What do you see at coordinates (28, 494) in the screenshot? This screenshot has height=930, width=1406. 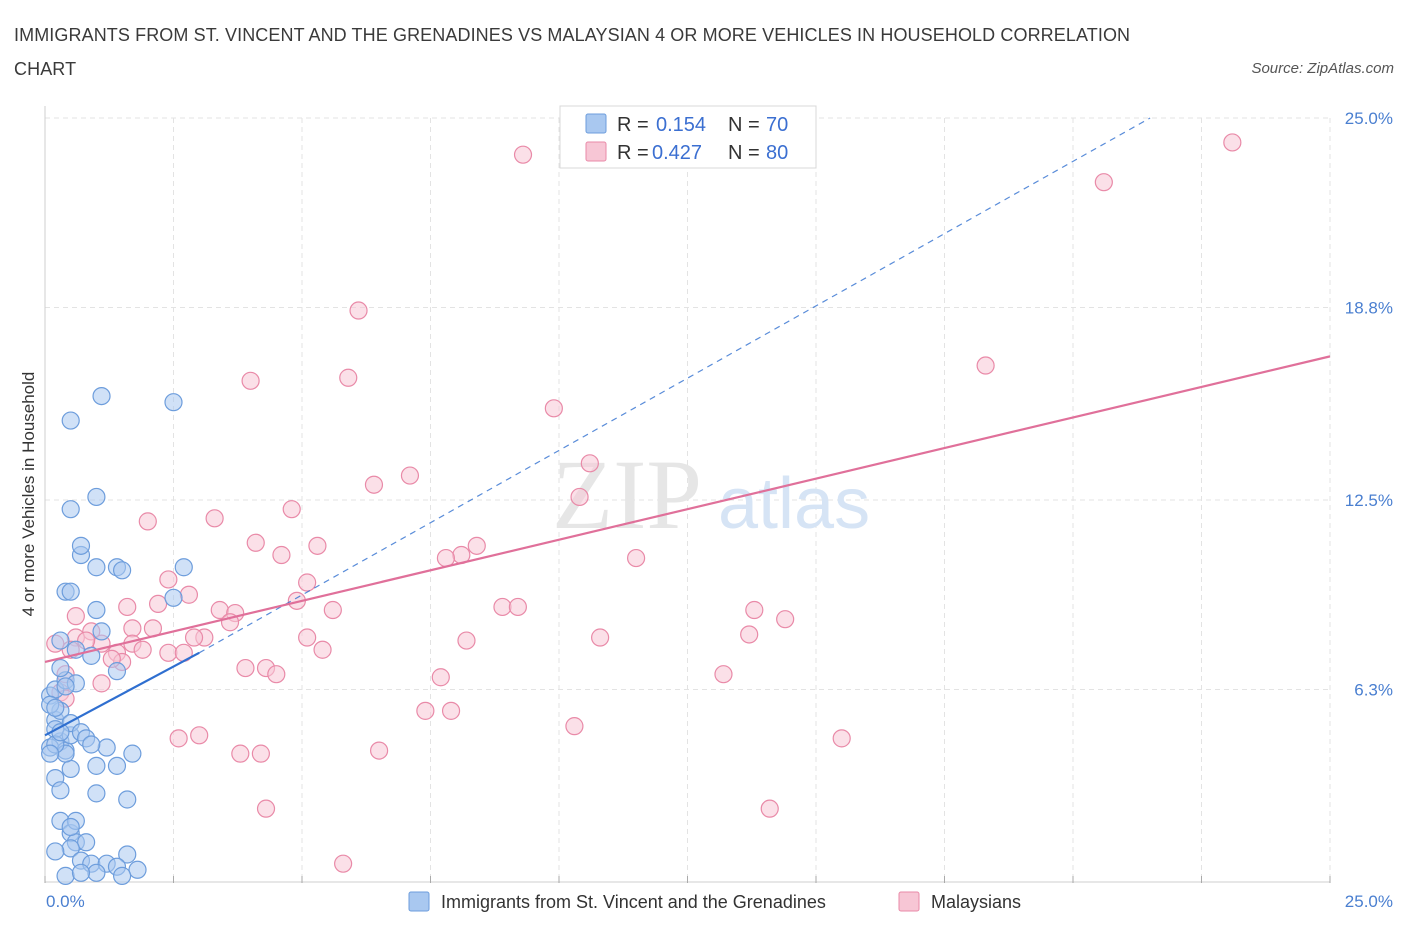 I see `y-axis-label: 4 or more Vehicles in Household` at bounding box center [28, 494].